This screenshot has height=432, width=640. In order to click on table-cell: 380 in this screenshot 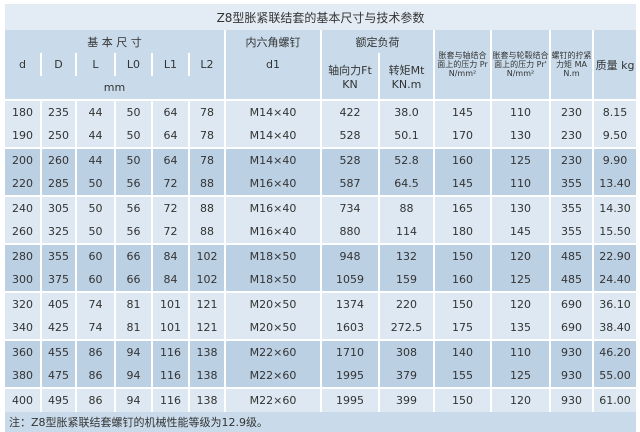, I will do `click(22, 376)`.